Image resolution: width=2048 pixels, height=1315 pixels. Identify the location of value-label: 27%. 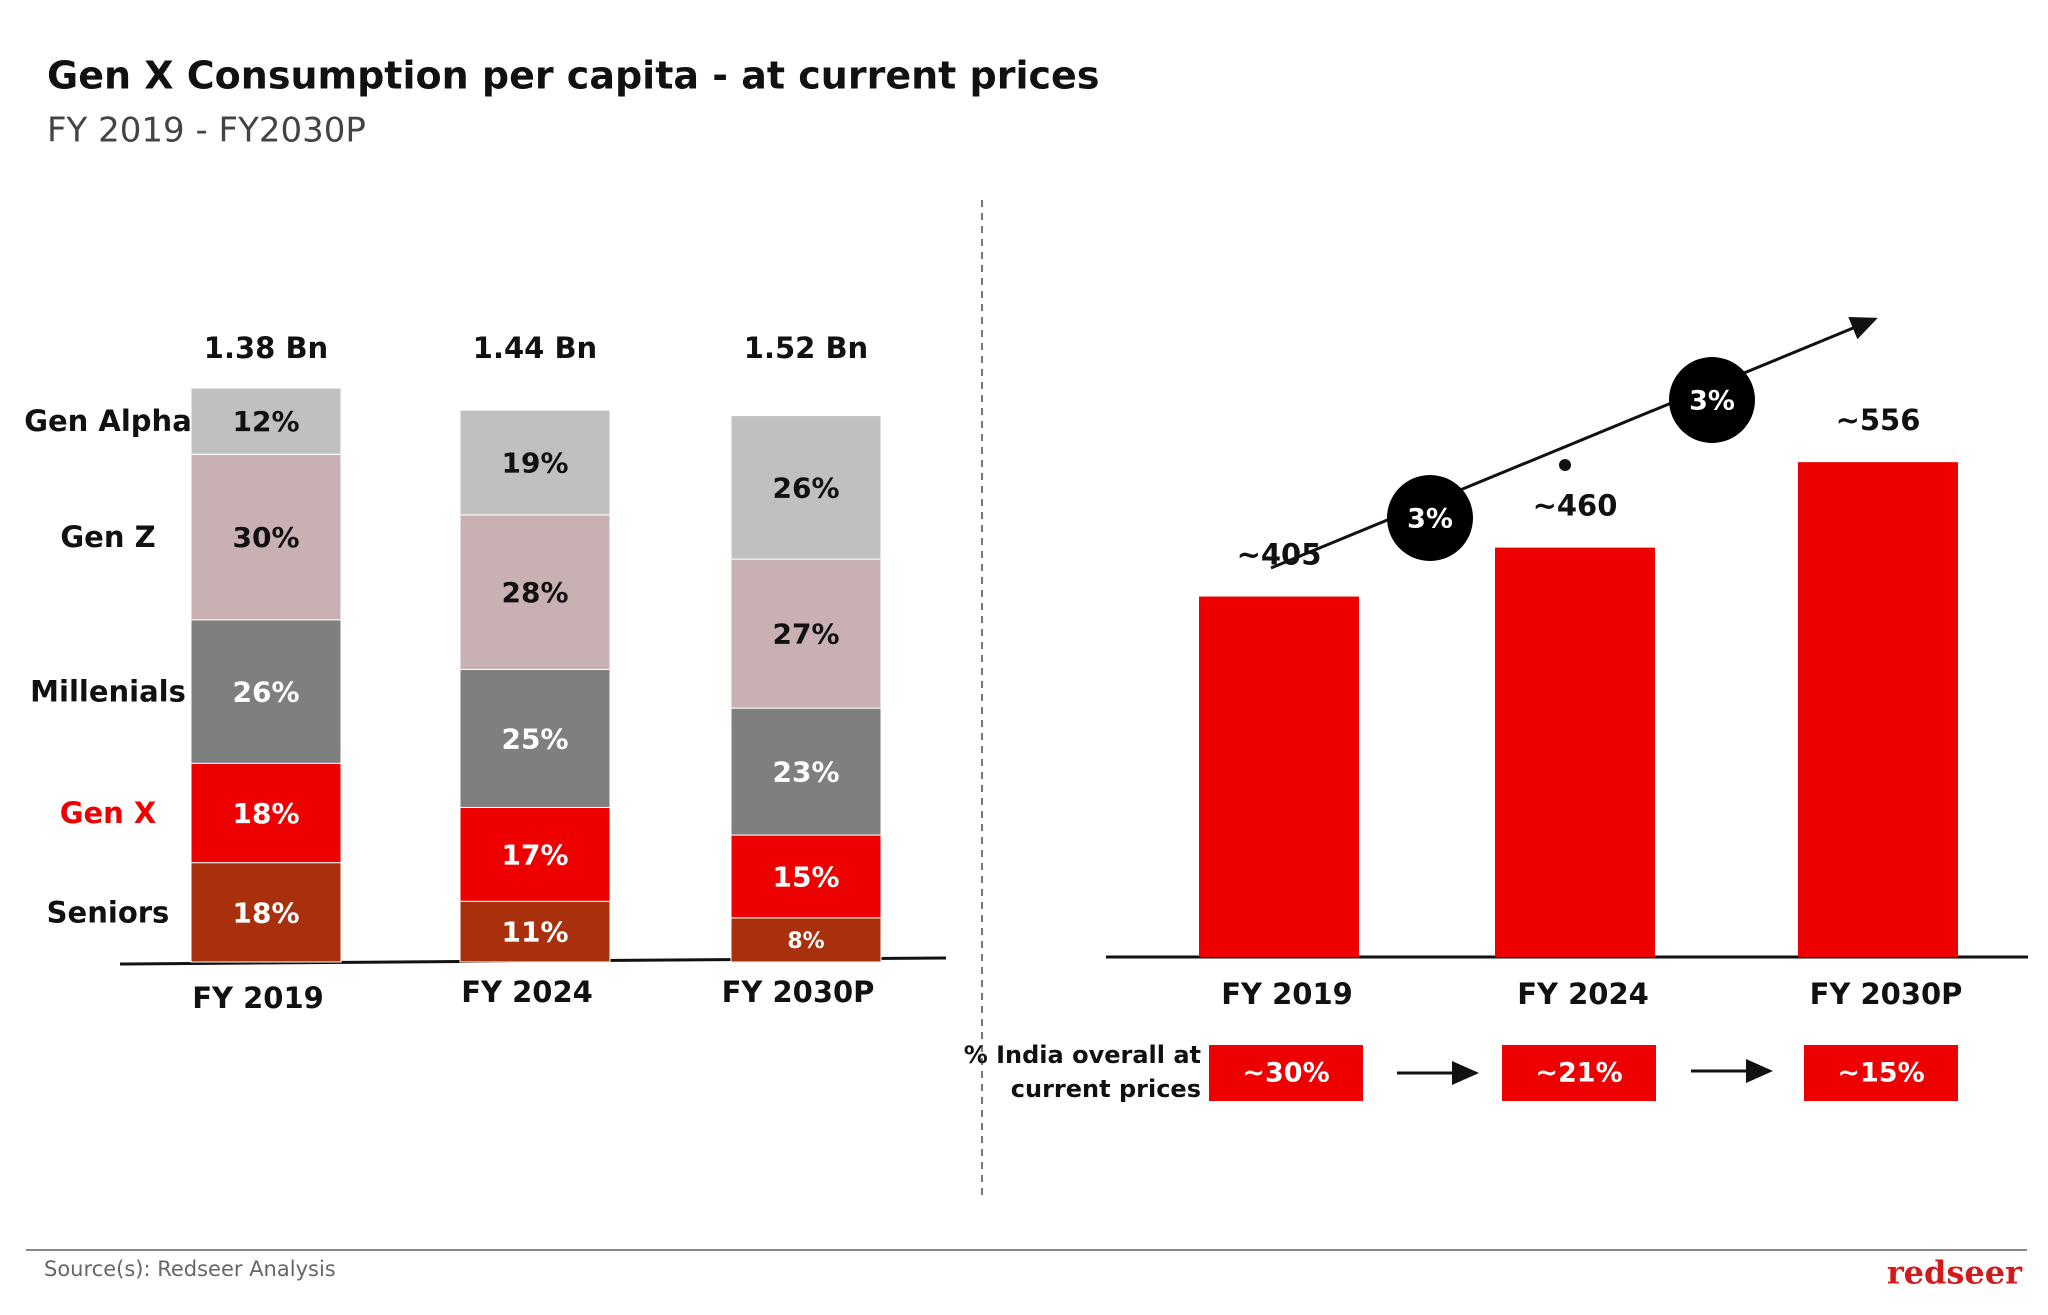
(805, 634).